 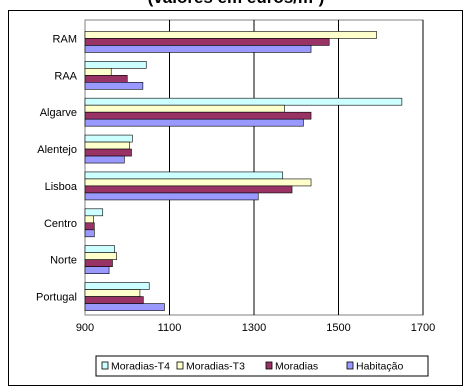 What do you see at coordinates (296, 367) in the screenshot?
I see `legend-label: Moradias` at bounding box center [296, 367].